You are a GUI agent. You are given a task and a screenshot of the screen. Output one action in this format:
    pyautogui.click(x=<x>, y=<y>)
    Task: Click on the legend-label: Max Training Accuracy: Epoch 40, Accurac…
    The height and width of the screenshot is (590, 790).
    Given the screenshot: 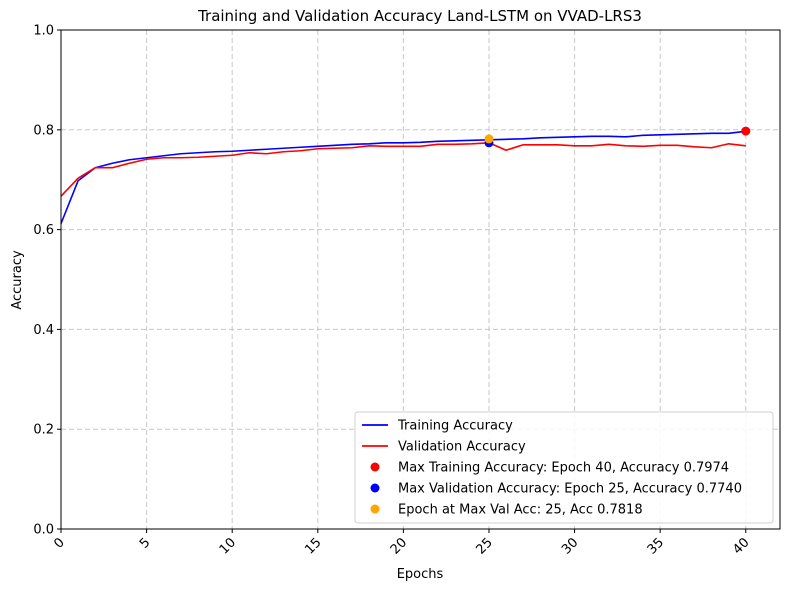 What is the action you would take?
    pyautogui.click(x=563, y=468)
    